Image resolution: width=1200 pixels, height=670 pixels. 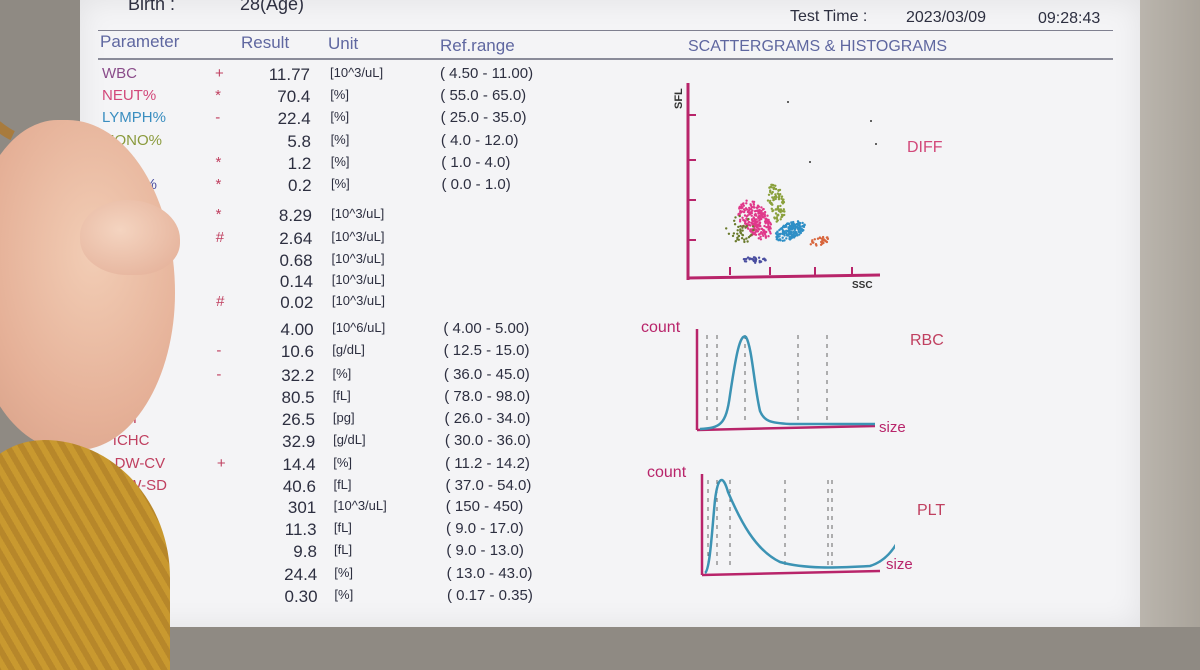 I want to click on reference-range: ( 0.0 - 1.0), so click(x=476, y=184).